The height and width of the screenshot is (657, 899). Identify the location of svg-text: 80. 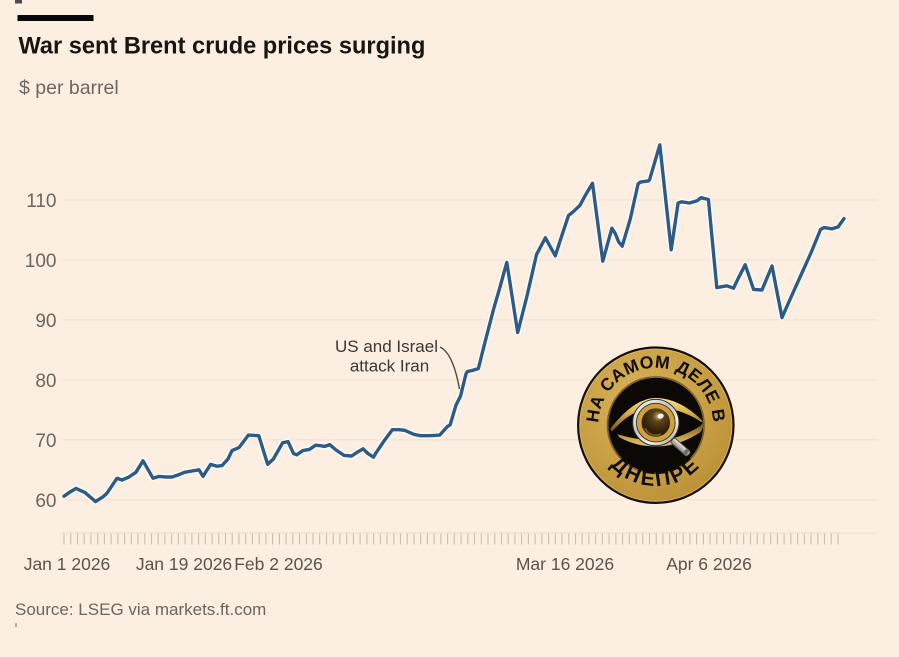
(45, 381).